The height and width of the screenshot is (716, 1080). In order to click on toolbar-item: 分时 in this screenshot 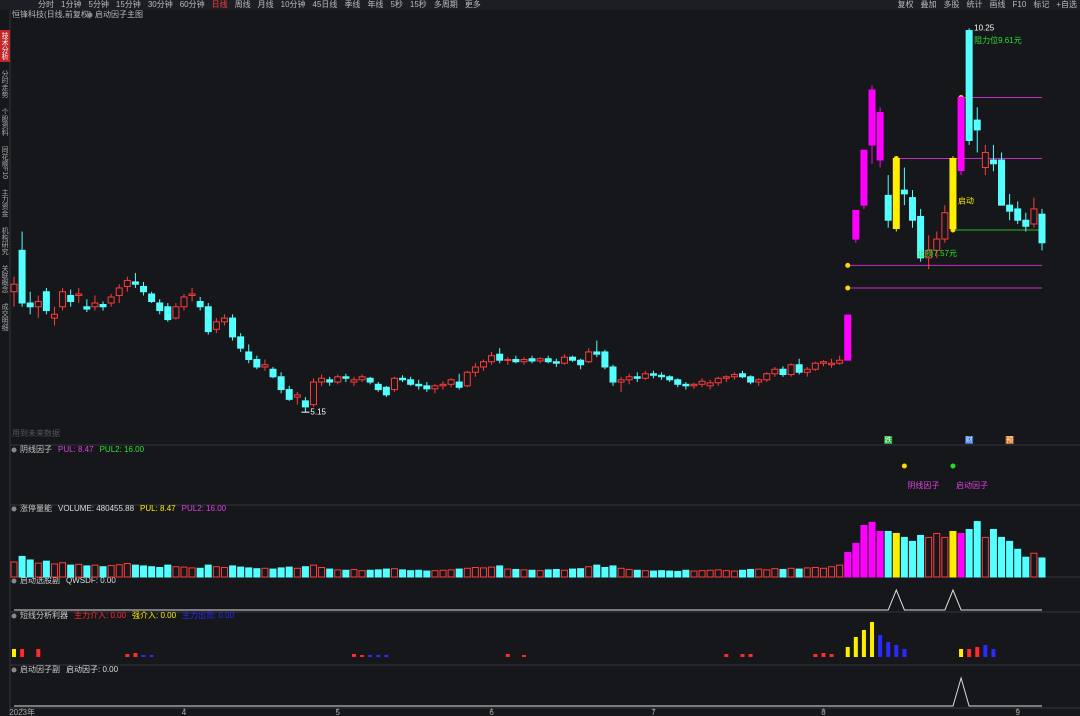, I will do `click(46, 4)`.